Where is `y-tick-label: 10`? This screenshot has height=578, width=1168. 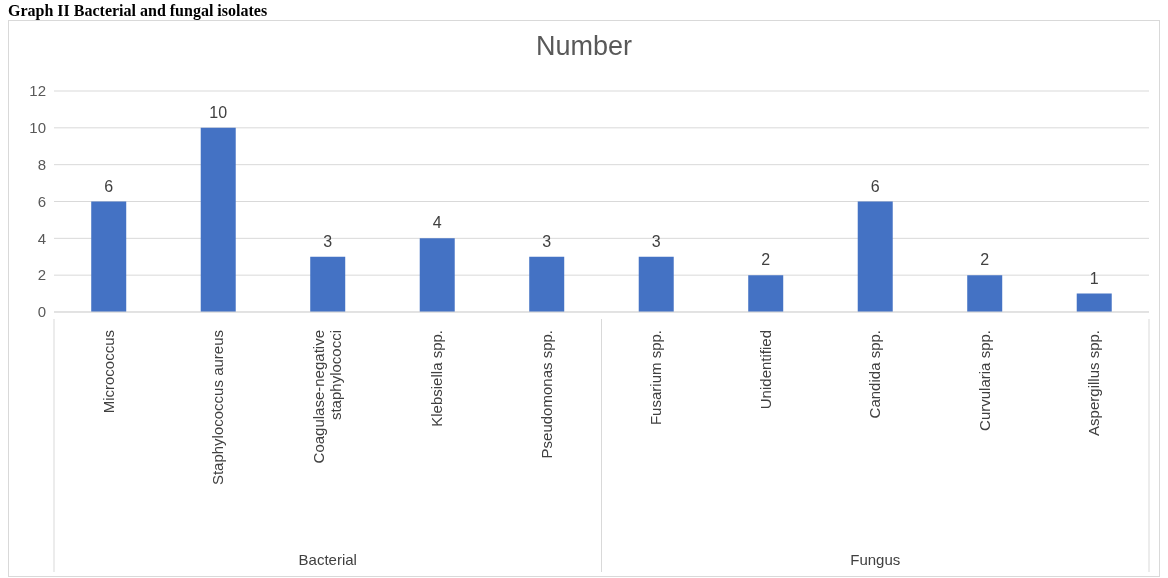 y-tick-label: 10 is located at coordinates (37, 128).